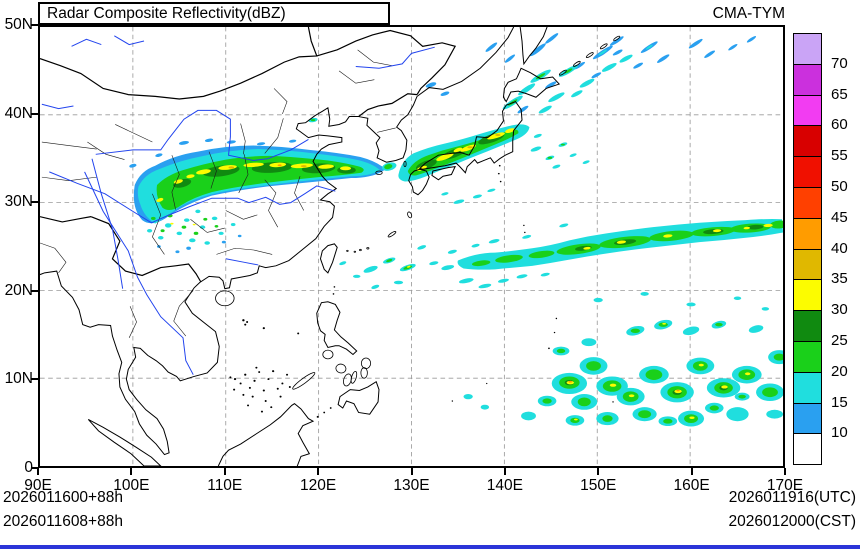 The height and width of the screenshot is (549, 860). What do you see at coordinates (748, 13) in the screenshot?
I see `model-name: CMA-TYM` at bounding box center [748, 13].